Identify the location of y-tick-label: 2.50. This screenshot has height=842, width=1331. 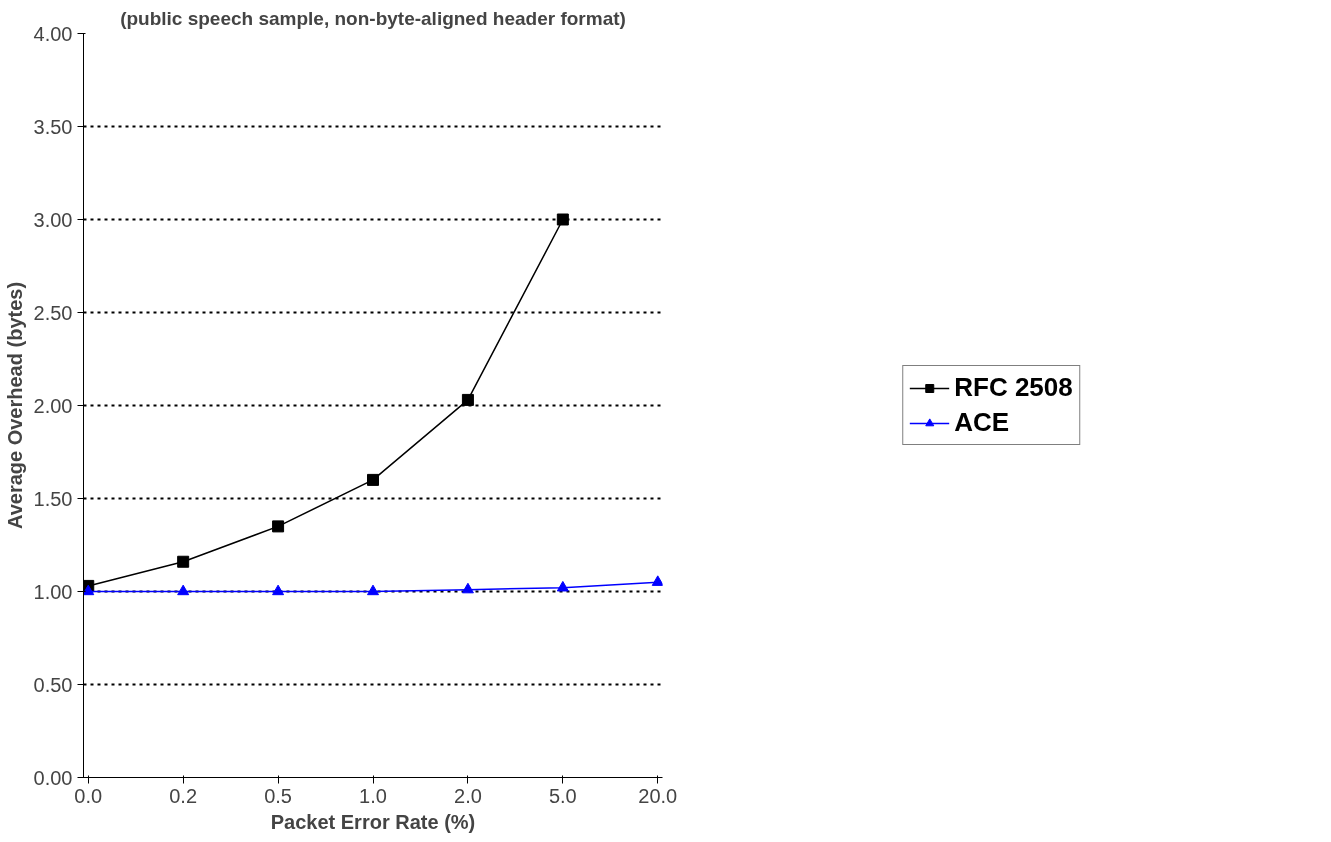
(53, 312).